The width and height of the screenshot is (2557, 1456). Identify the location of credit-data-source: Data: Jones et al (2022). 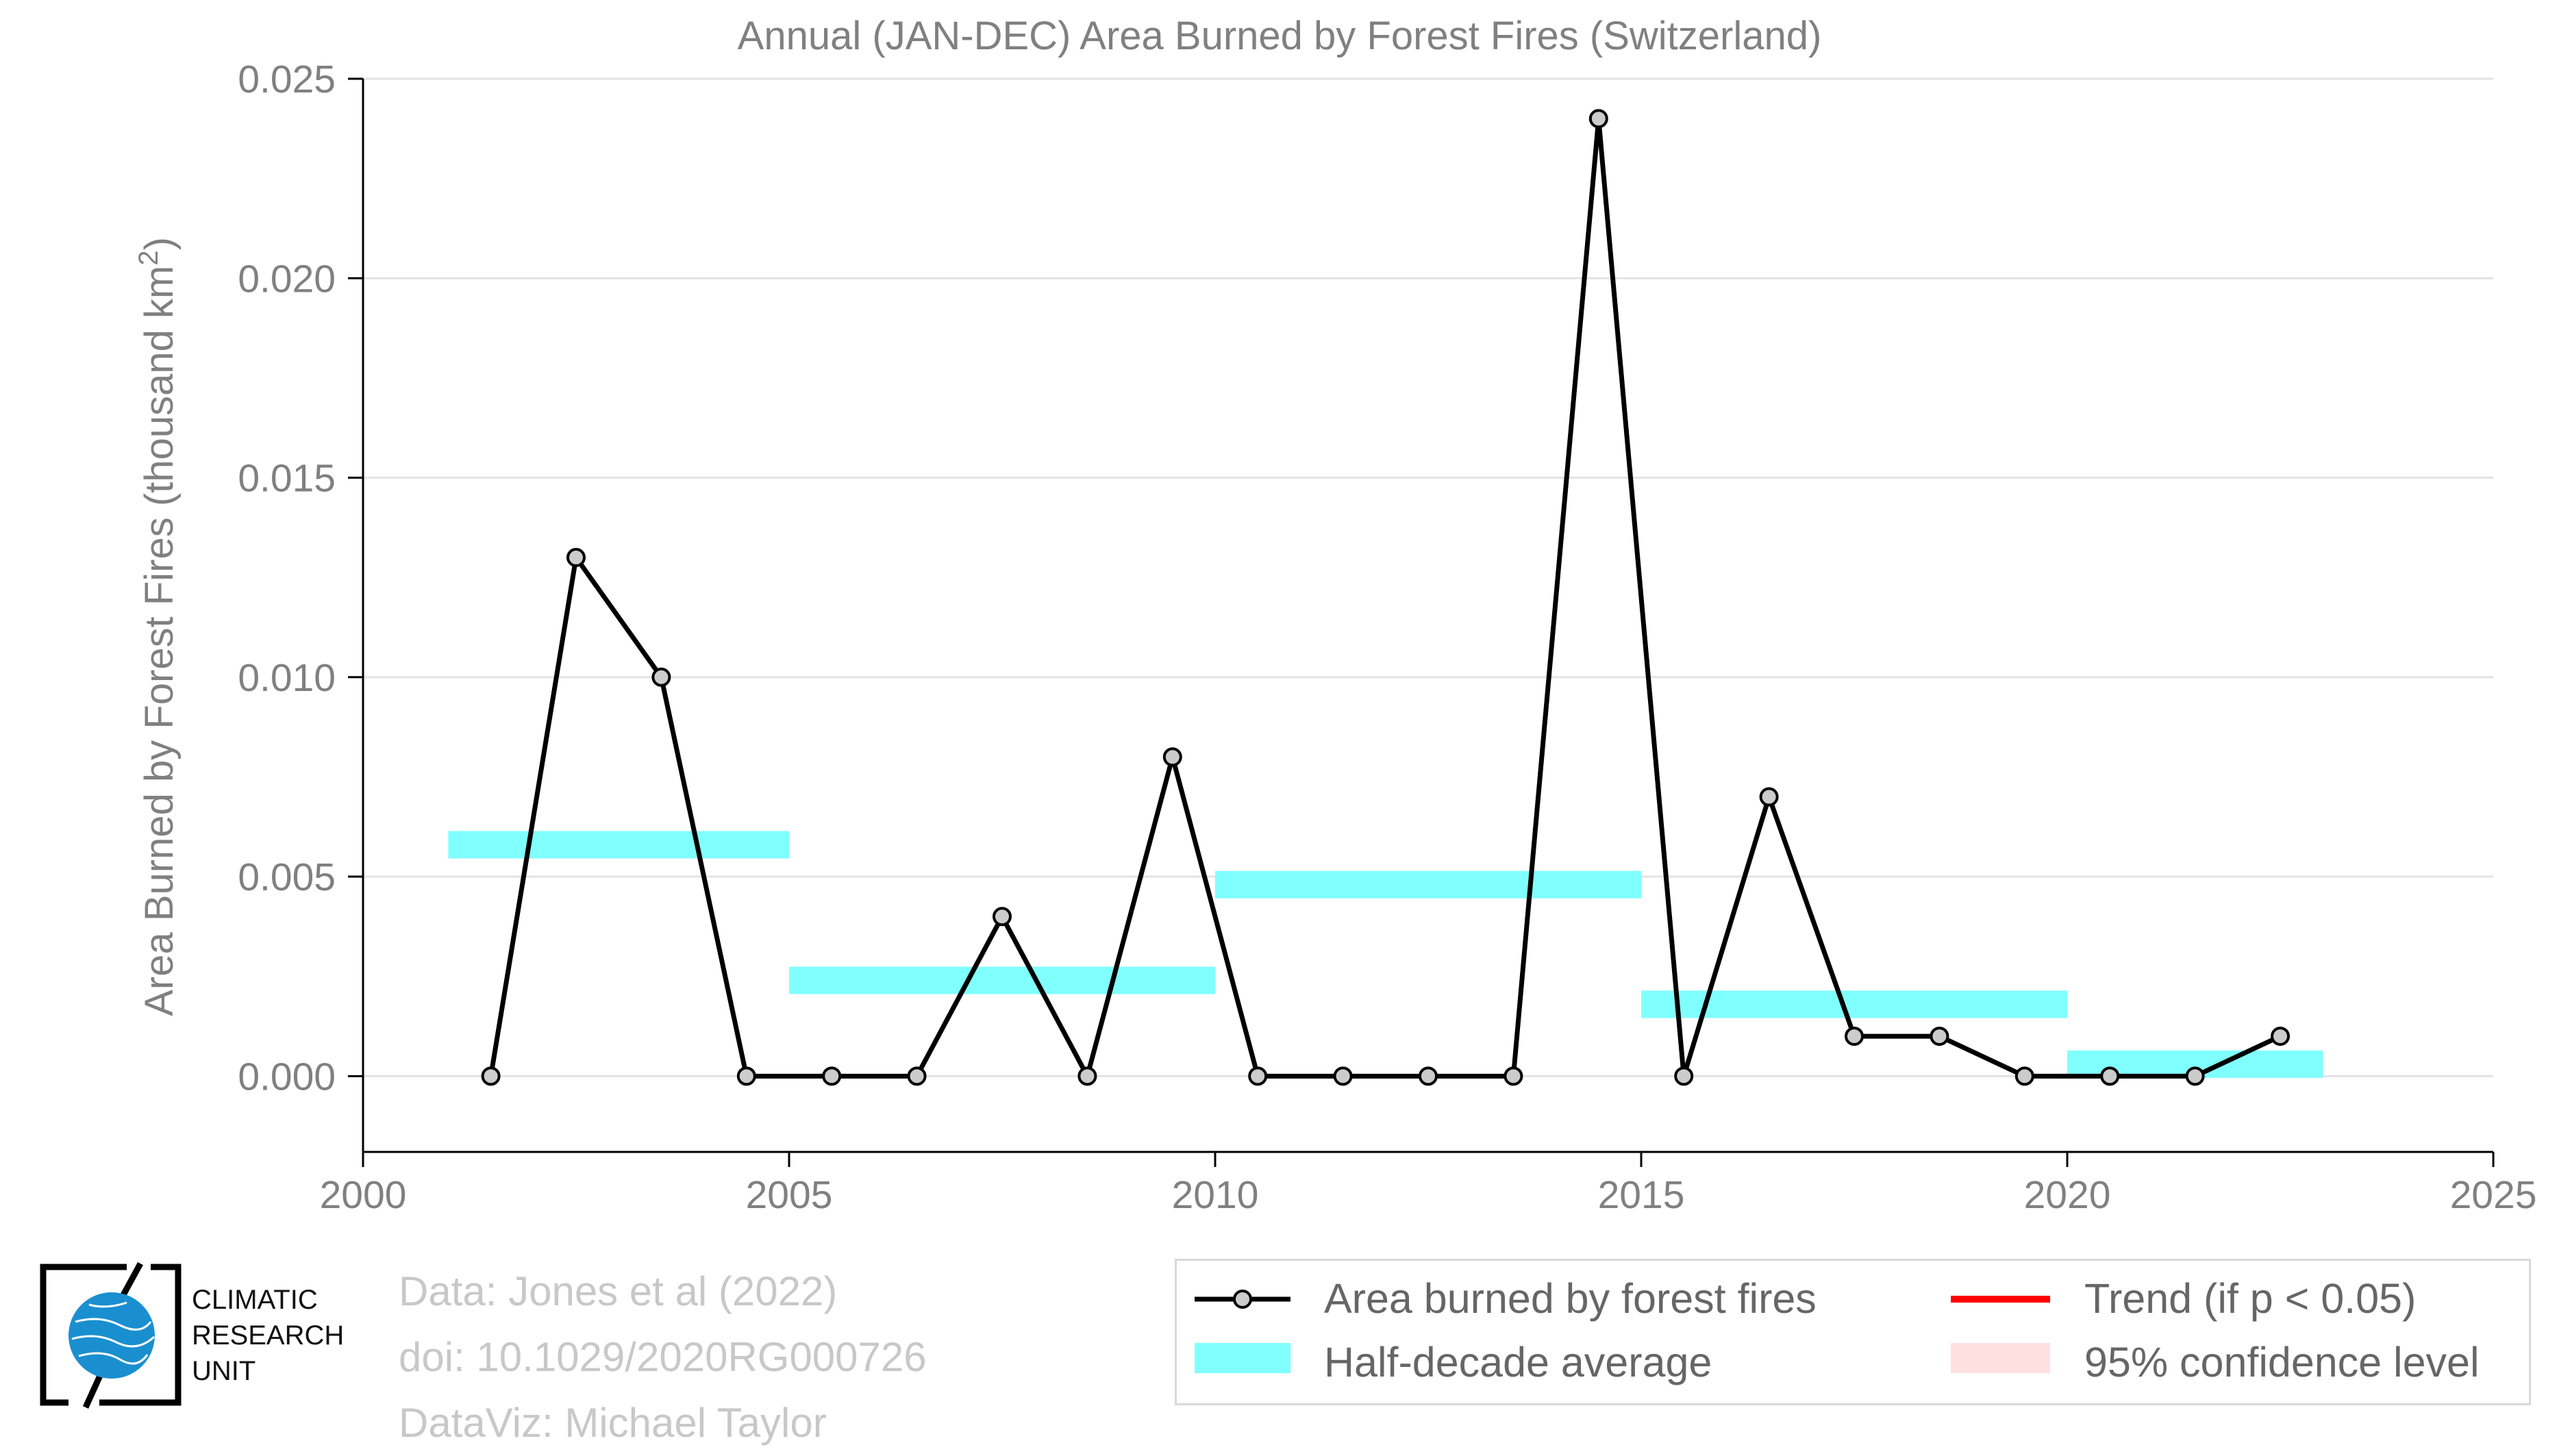
(618, 1291).